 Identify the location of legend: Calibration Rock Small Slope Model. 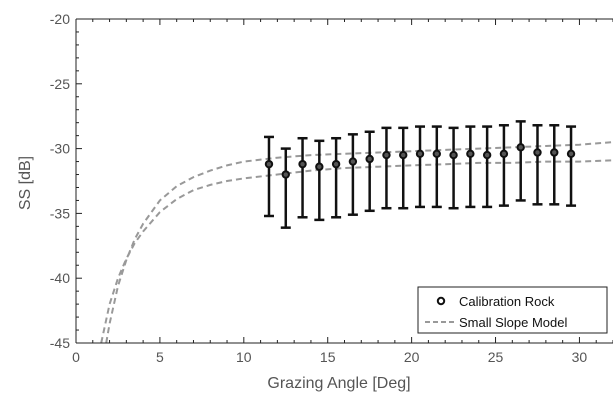
(512, 310).